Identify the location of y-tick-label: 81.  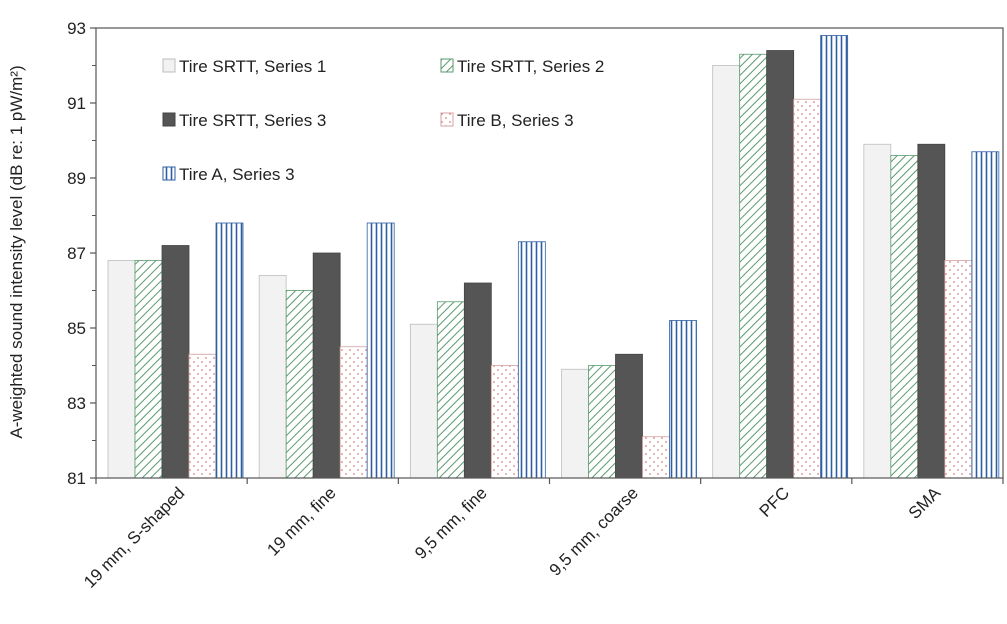
(76, 478).